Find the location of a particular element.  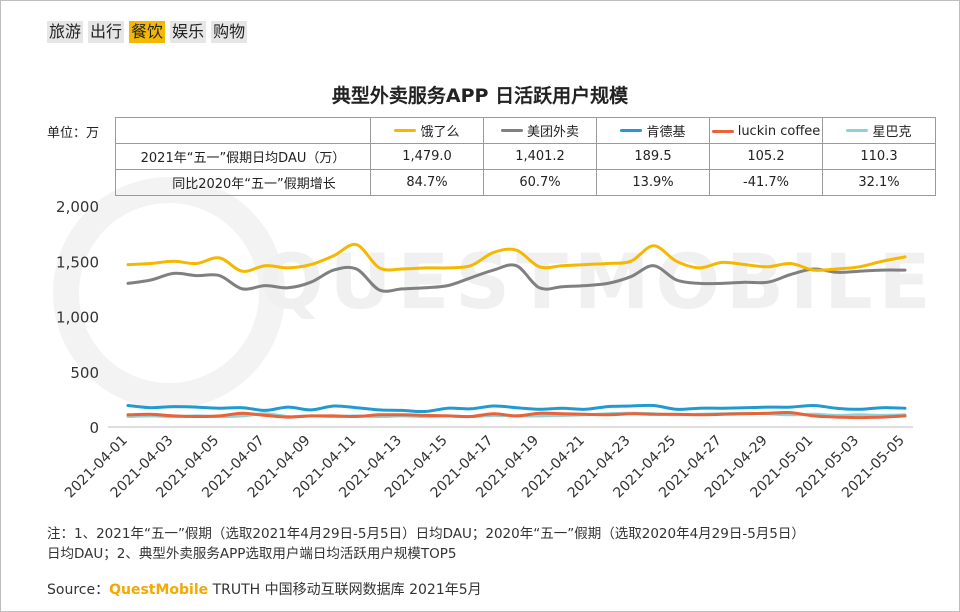

tab-travel: 旅游 is located at coordinates (65, 32).